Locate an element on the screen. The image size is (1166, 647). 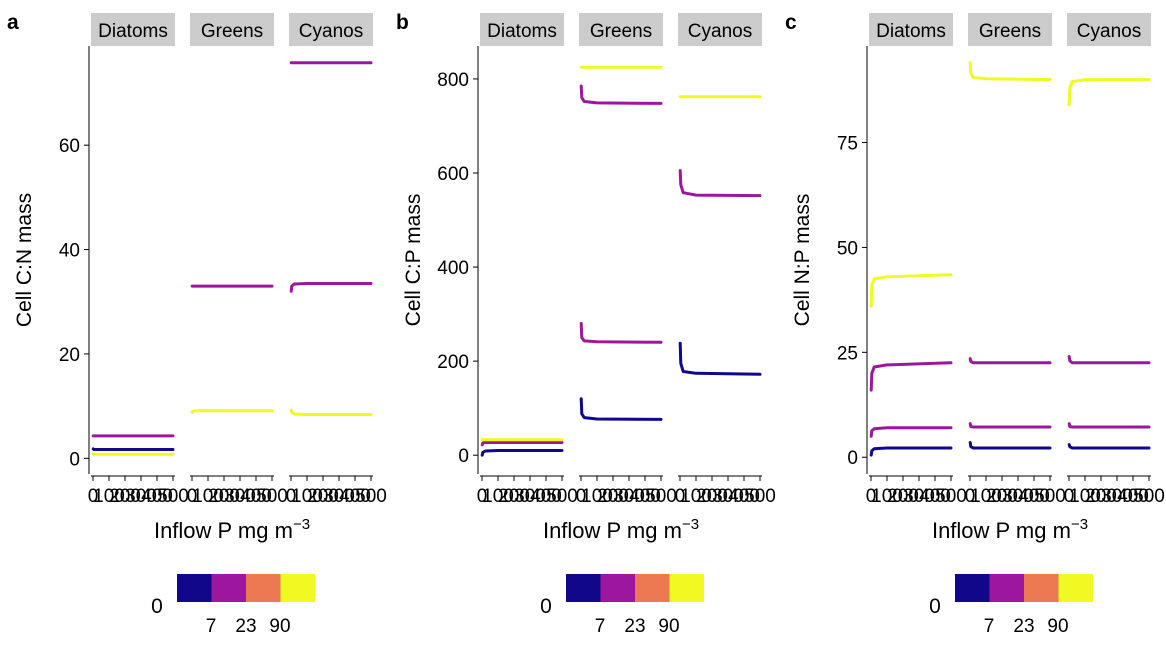
y-axis-title: Cell C:N mass is located at coordinates (24, 260).